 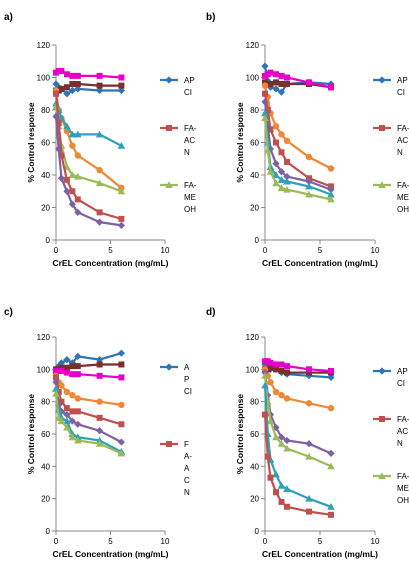 What do you see at coordinates (56, 250) in the screenshot?
I see `x-tick-label: 0` at bounding box center [56, 250].